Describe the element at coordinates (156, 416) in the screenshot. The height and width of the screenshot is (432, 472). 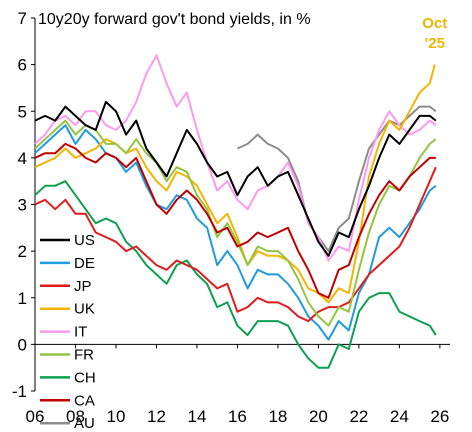
I see `x-tick-label: 12` at that location.